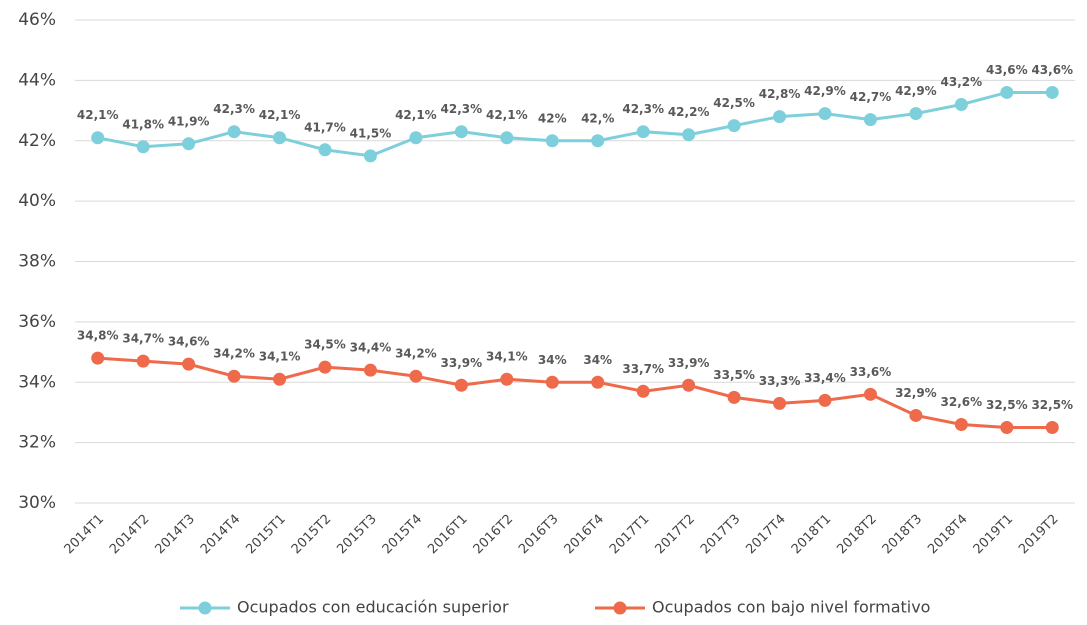 This screenshot has height=625, width=1087. What do you see at coordinates (1052, 405) in the screenshot?
I see `data-label: 32,5%` at bounding box center [1052, 405].